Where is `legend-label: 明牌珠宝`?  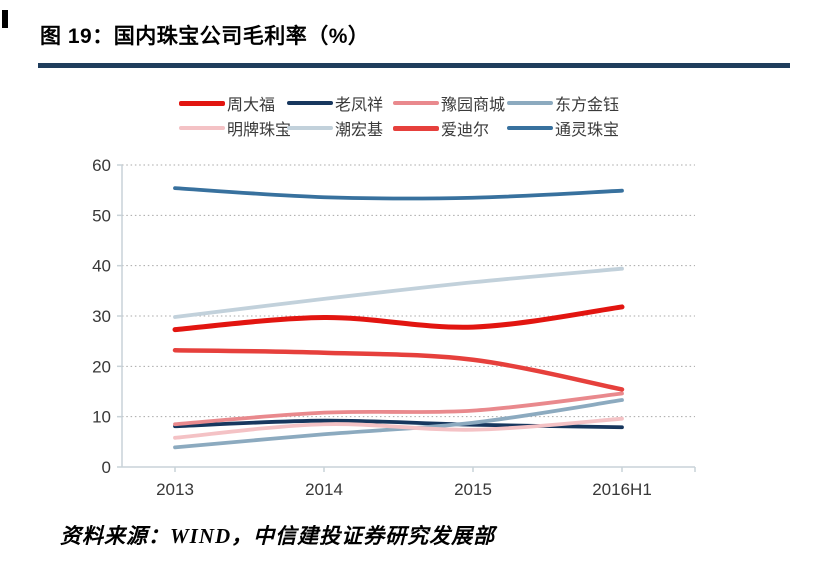 legend-label: 明牌珠宝 is located at coordinates (258, 130).